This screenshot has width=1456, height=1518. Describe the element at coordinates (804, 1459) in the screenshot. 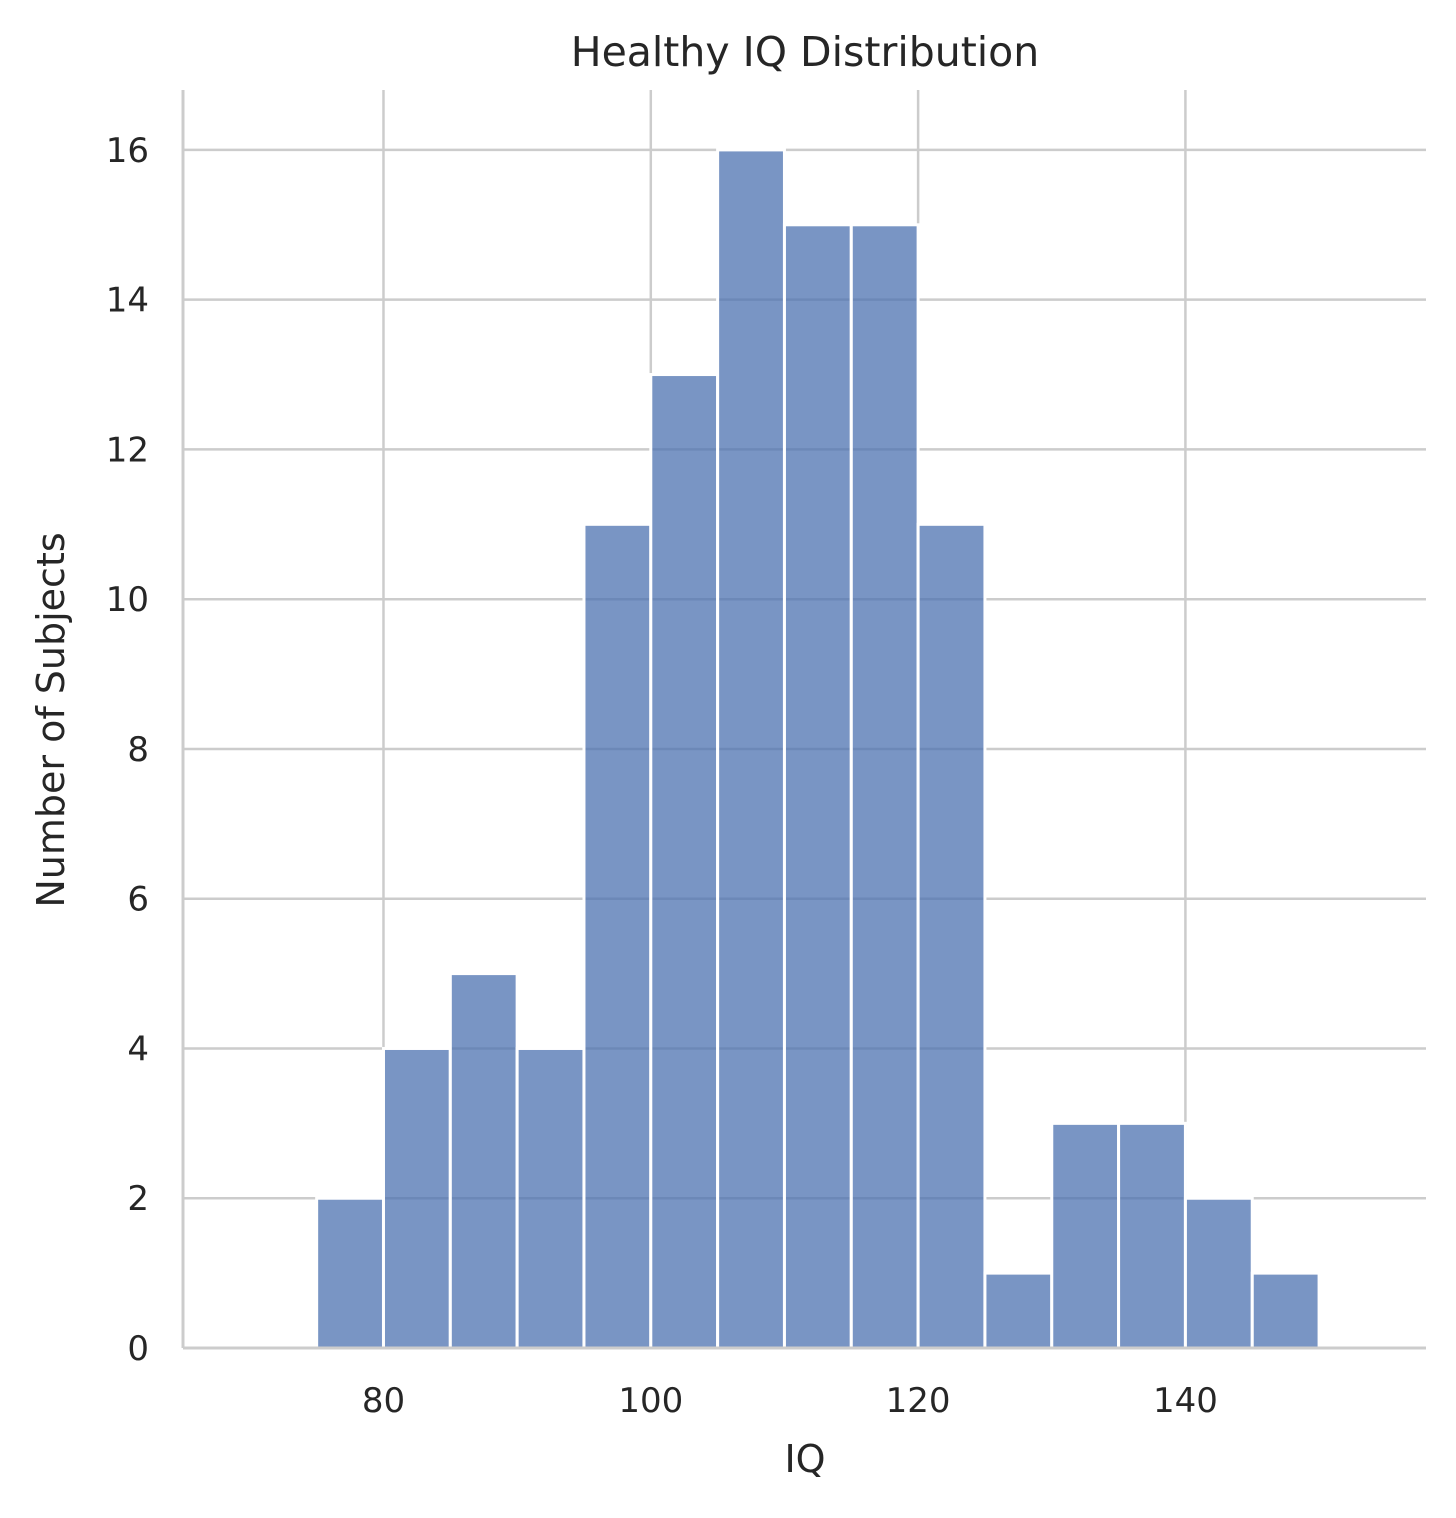

I see `x-axis-label: IQ` at that location.